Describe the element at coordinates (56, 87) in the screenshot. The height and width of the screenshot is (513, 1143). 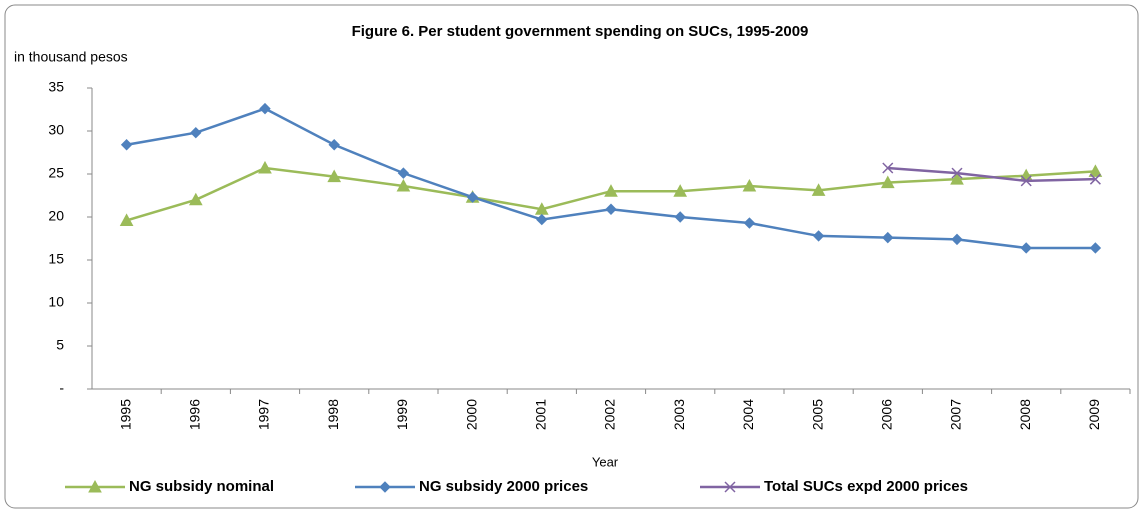
I see `y-tick-label: 35` at that location.